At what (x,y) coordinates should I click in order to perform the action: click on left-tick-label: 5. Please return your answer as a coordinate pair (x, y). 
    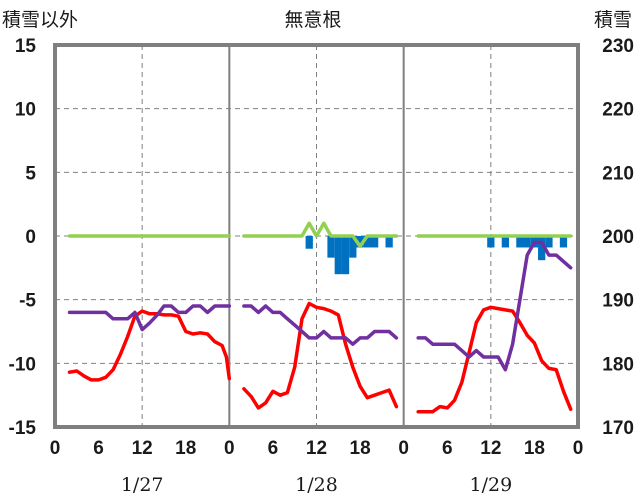
    Looking at the image, I should click on (30, 173).